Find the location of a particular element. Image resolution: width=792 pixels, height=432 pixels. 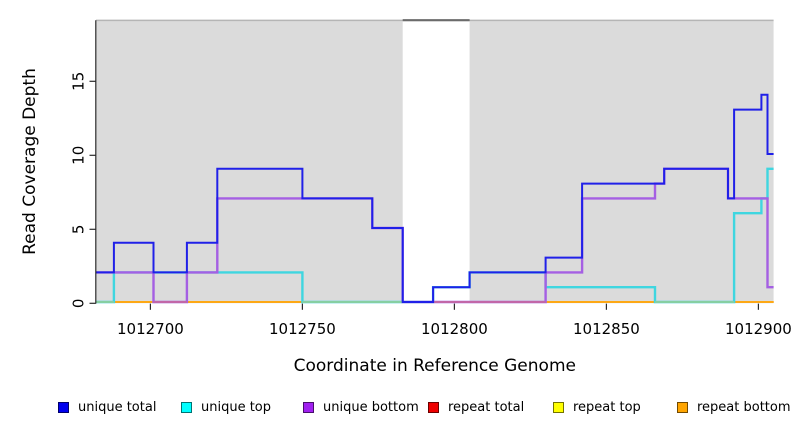

x-tick-label-1012700: 1012700 is located at coordinates (150, 329).